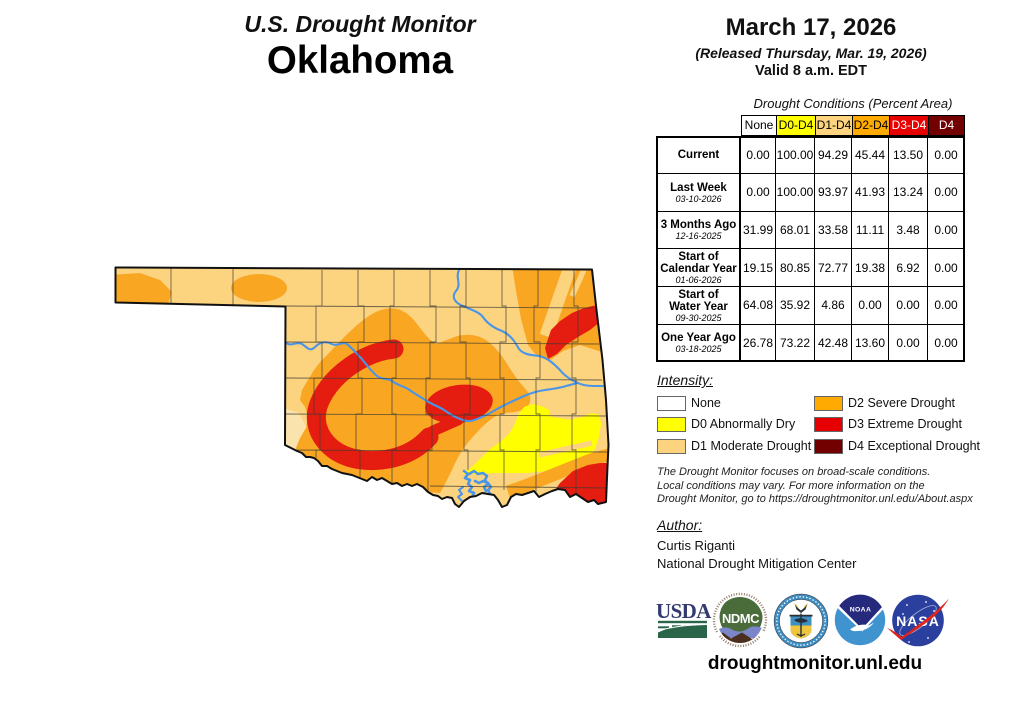  I want to click on svg-text: NOAA, so click(861, 610).